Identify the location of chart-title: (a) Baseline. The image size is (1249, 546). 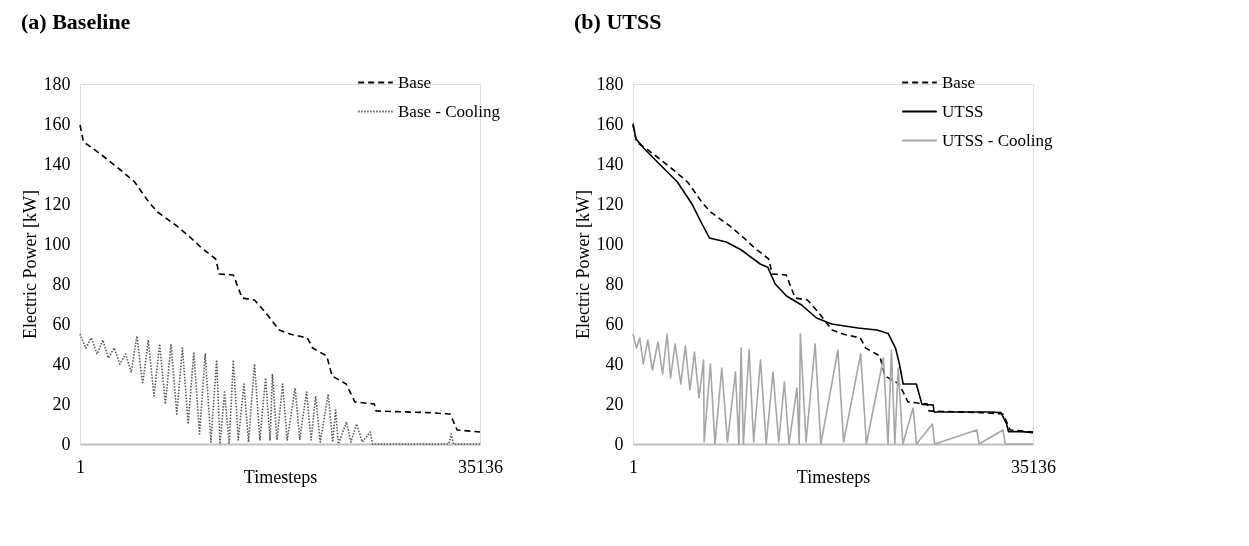
(76, 21).